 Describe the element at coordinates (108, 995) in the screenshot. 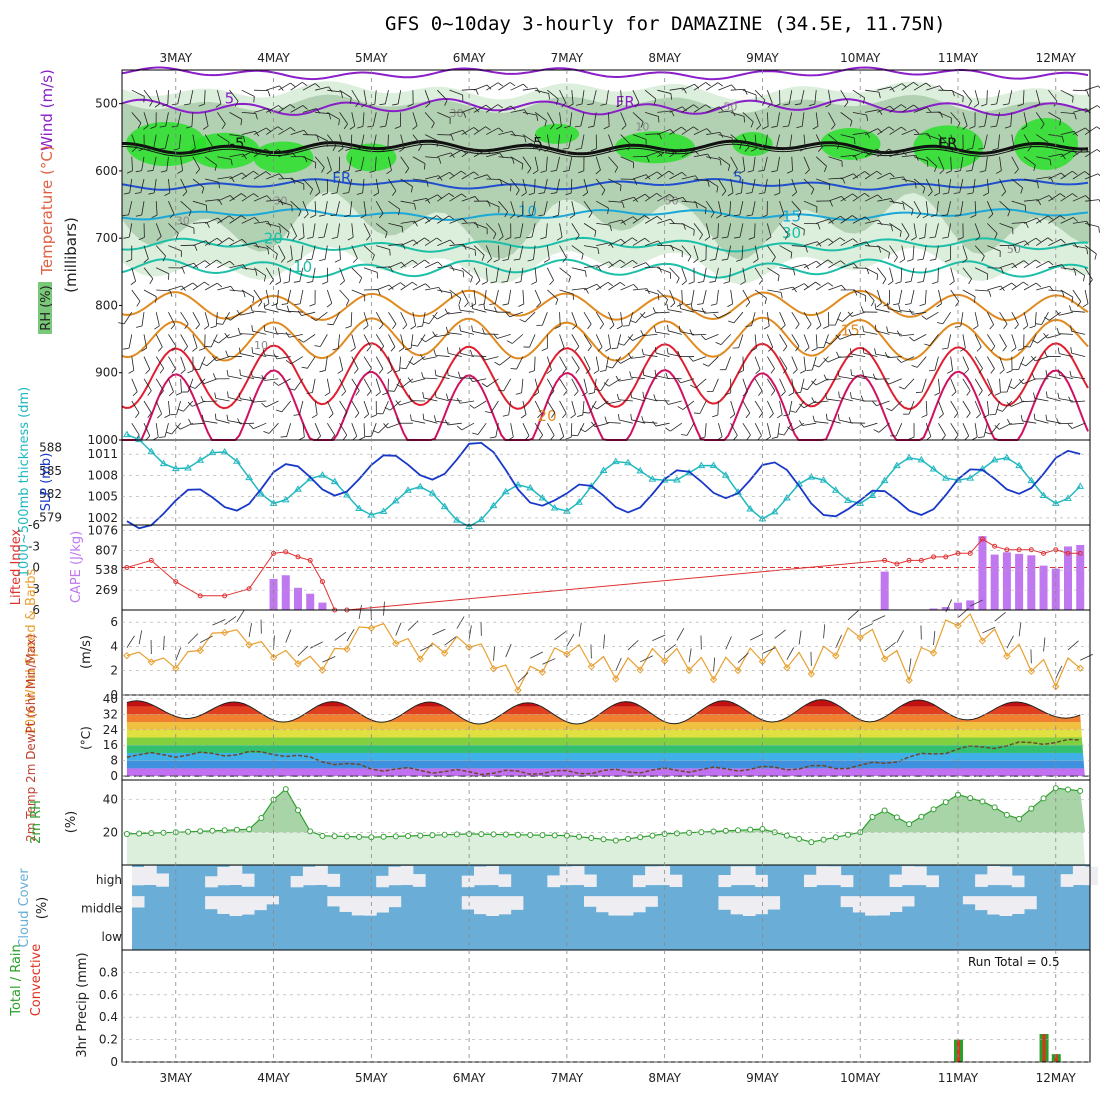

I see `precip-tick: 0.6` at that location.